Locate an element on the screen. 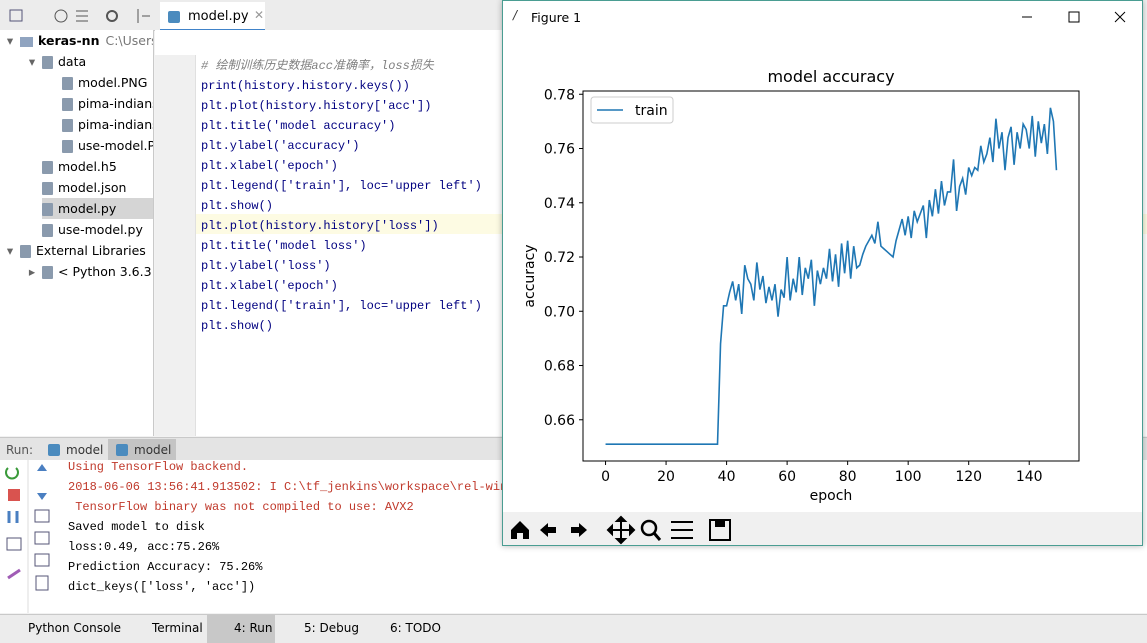  legend-label: train is located at coordinates (651, 111).